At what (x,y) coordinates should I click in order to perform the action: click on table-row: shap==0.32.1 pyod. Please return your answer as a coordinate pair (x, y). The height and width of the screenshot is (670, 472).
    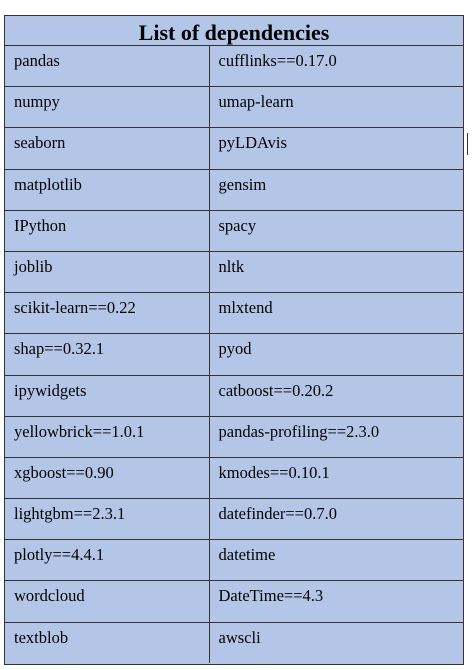
    Looking at the image, I should click on (234, 354).